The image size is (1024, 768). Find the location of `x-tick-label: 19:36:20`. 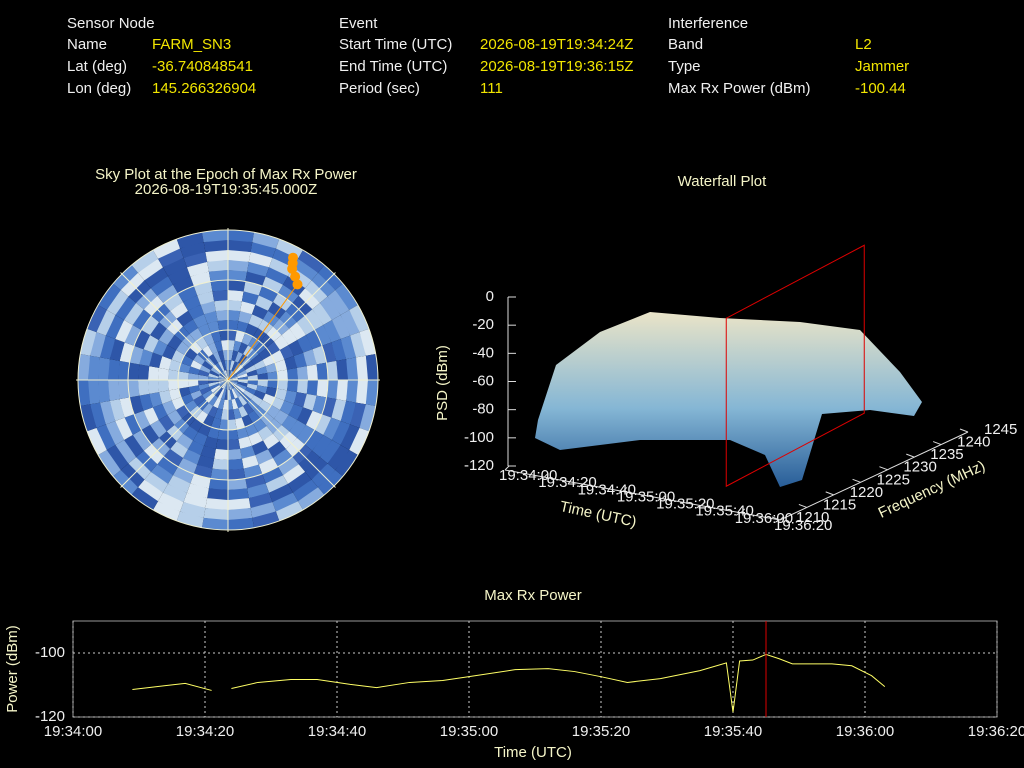

x-tick-label: 19:36:20 is located at coordinates (803, 525).